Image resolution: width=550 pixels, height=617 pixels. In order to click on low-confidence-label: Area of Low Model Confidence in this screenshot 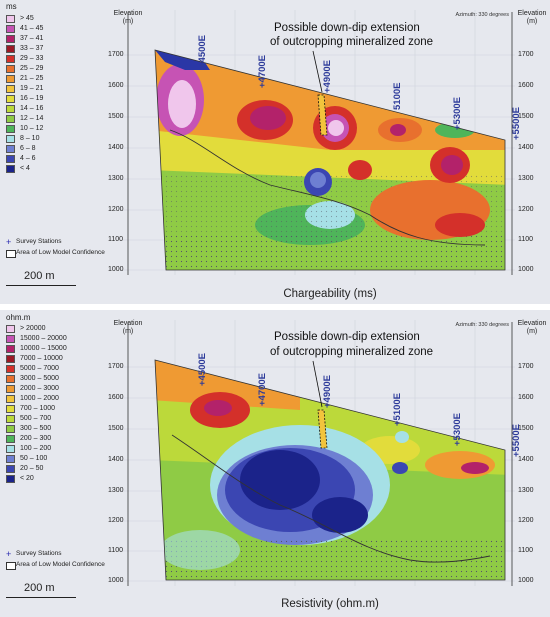, I will do `click(60, 564)`.